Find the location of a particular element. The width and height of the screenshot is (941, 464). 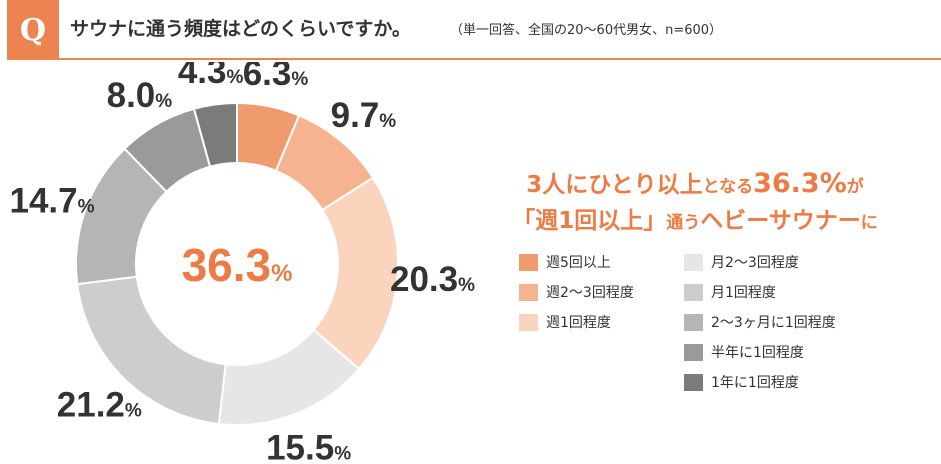

legend-column-1: 週5回以上週2〜3回程度 週1回程度 is located at coordinates (576, 292).